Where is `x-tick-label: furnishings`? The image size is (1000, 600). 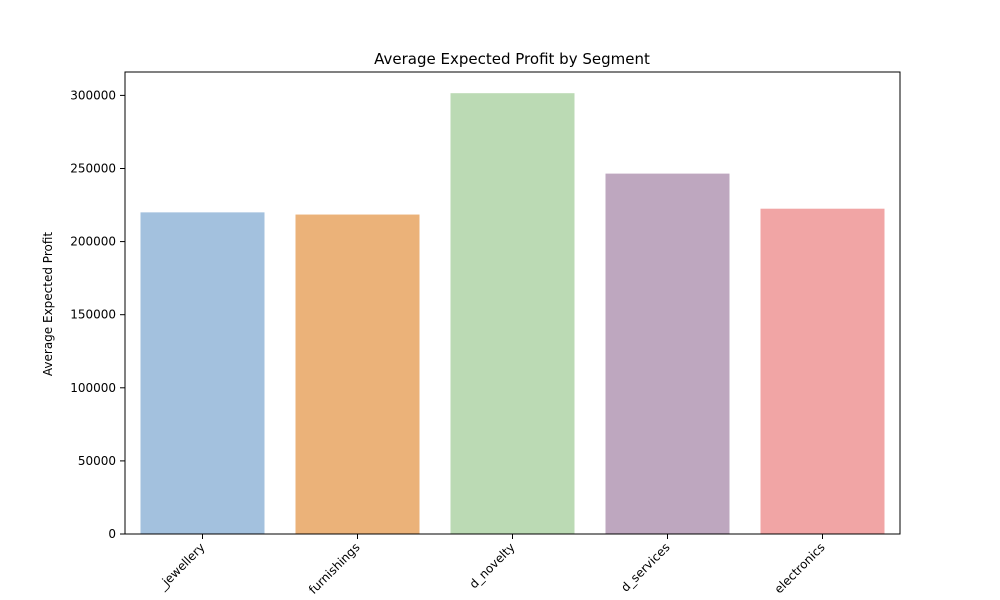
x-tick-label: furnishings is located at coordinates (334, 568).